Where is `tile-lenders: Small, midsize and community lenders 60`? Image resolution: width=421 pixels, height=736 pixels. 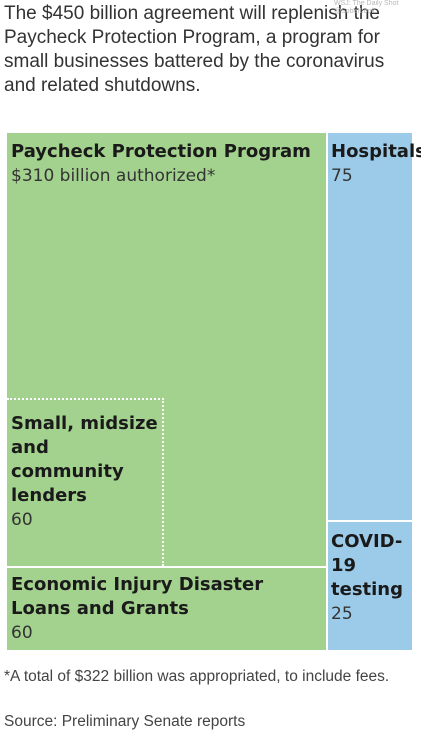 tile-lenders: Small, midsize and community lenders 60 is located at coordinates (85, 482).